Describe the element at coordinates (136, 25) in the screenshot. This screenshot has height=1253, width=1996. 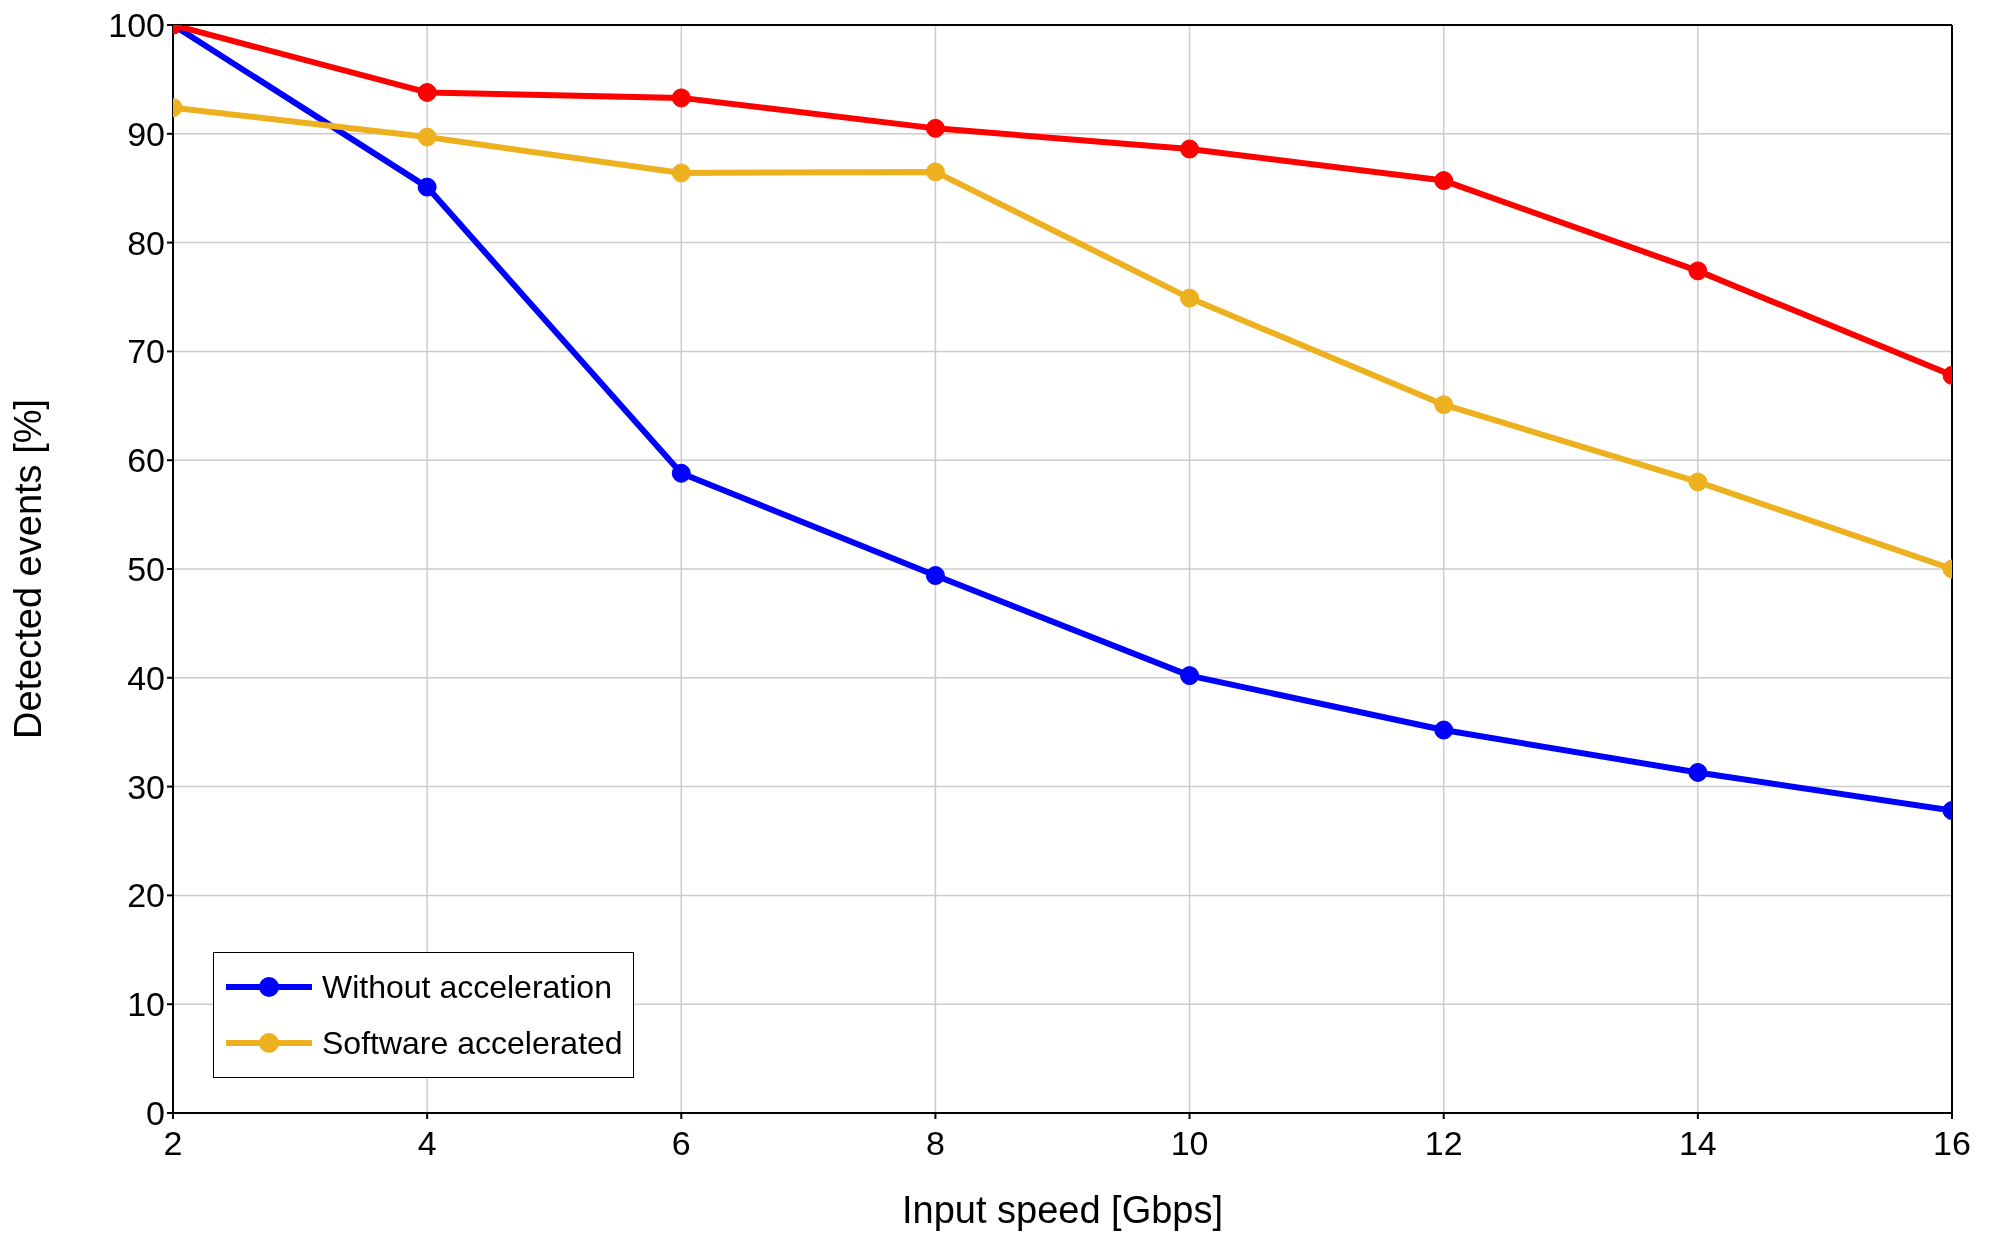
I see `y-tick-label: 100` at that location.